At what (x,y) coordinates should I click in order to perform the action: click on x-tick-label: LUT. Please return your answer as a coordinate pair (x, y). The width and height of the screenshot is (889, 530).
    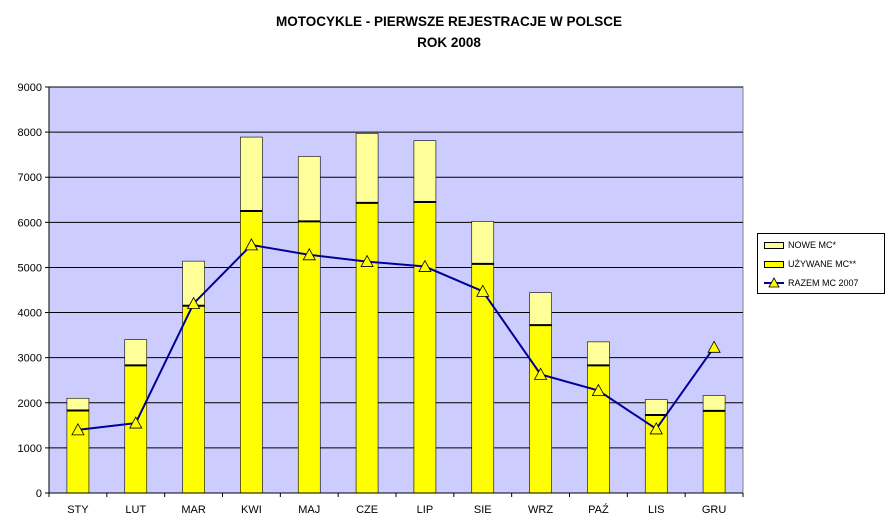
    Looking at the image, I should click on (135, 510).